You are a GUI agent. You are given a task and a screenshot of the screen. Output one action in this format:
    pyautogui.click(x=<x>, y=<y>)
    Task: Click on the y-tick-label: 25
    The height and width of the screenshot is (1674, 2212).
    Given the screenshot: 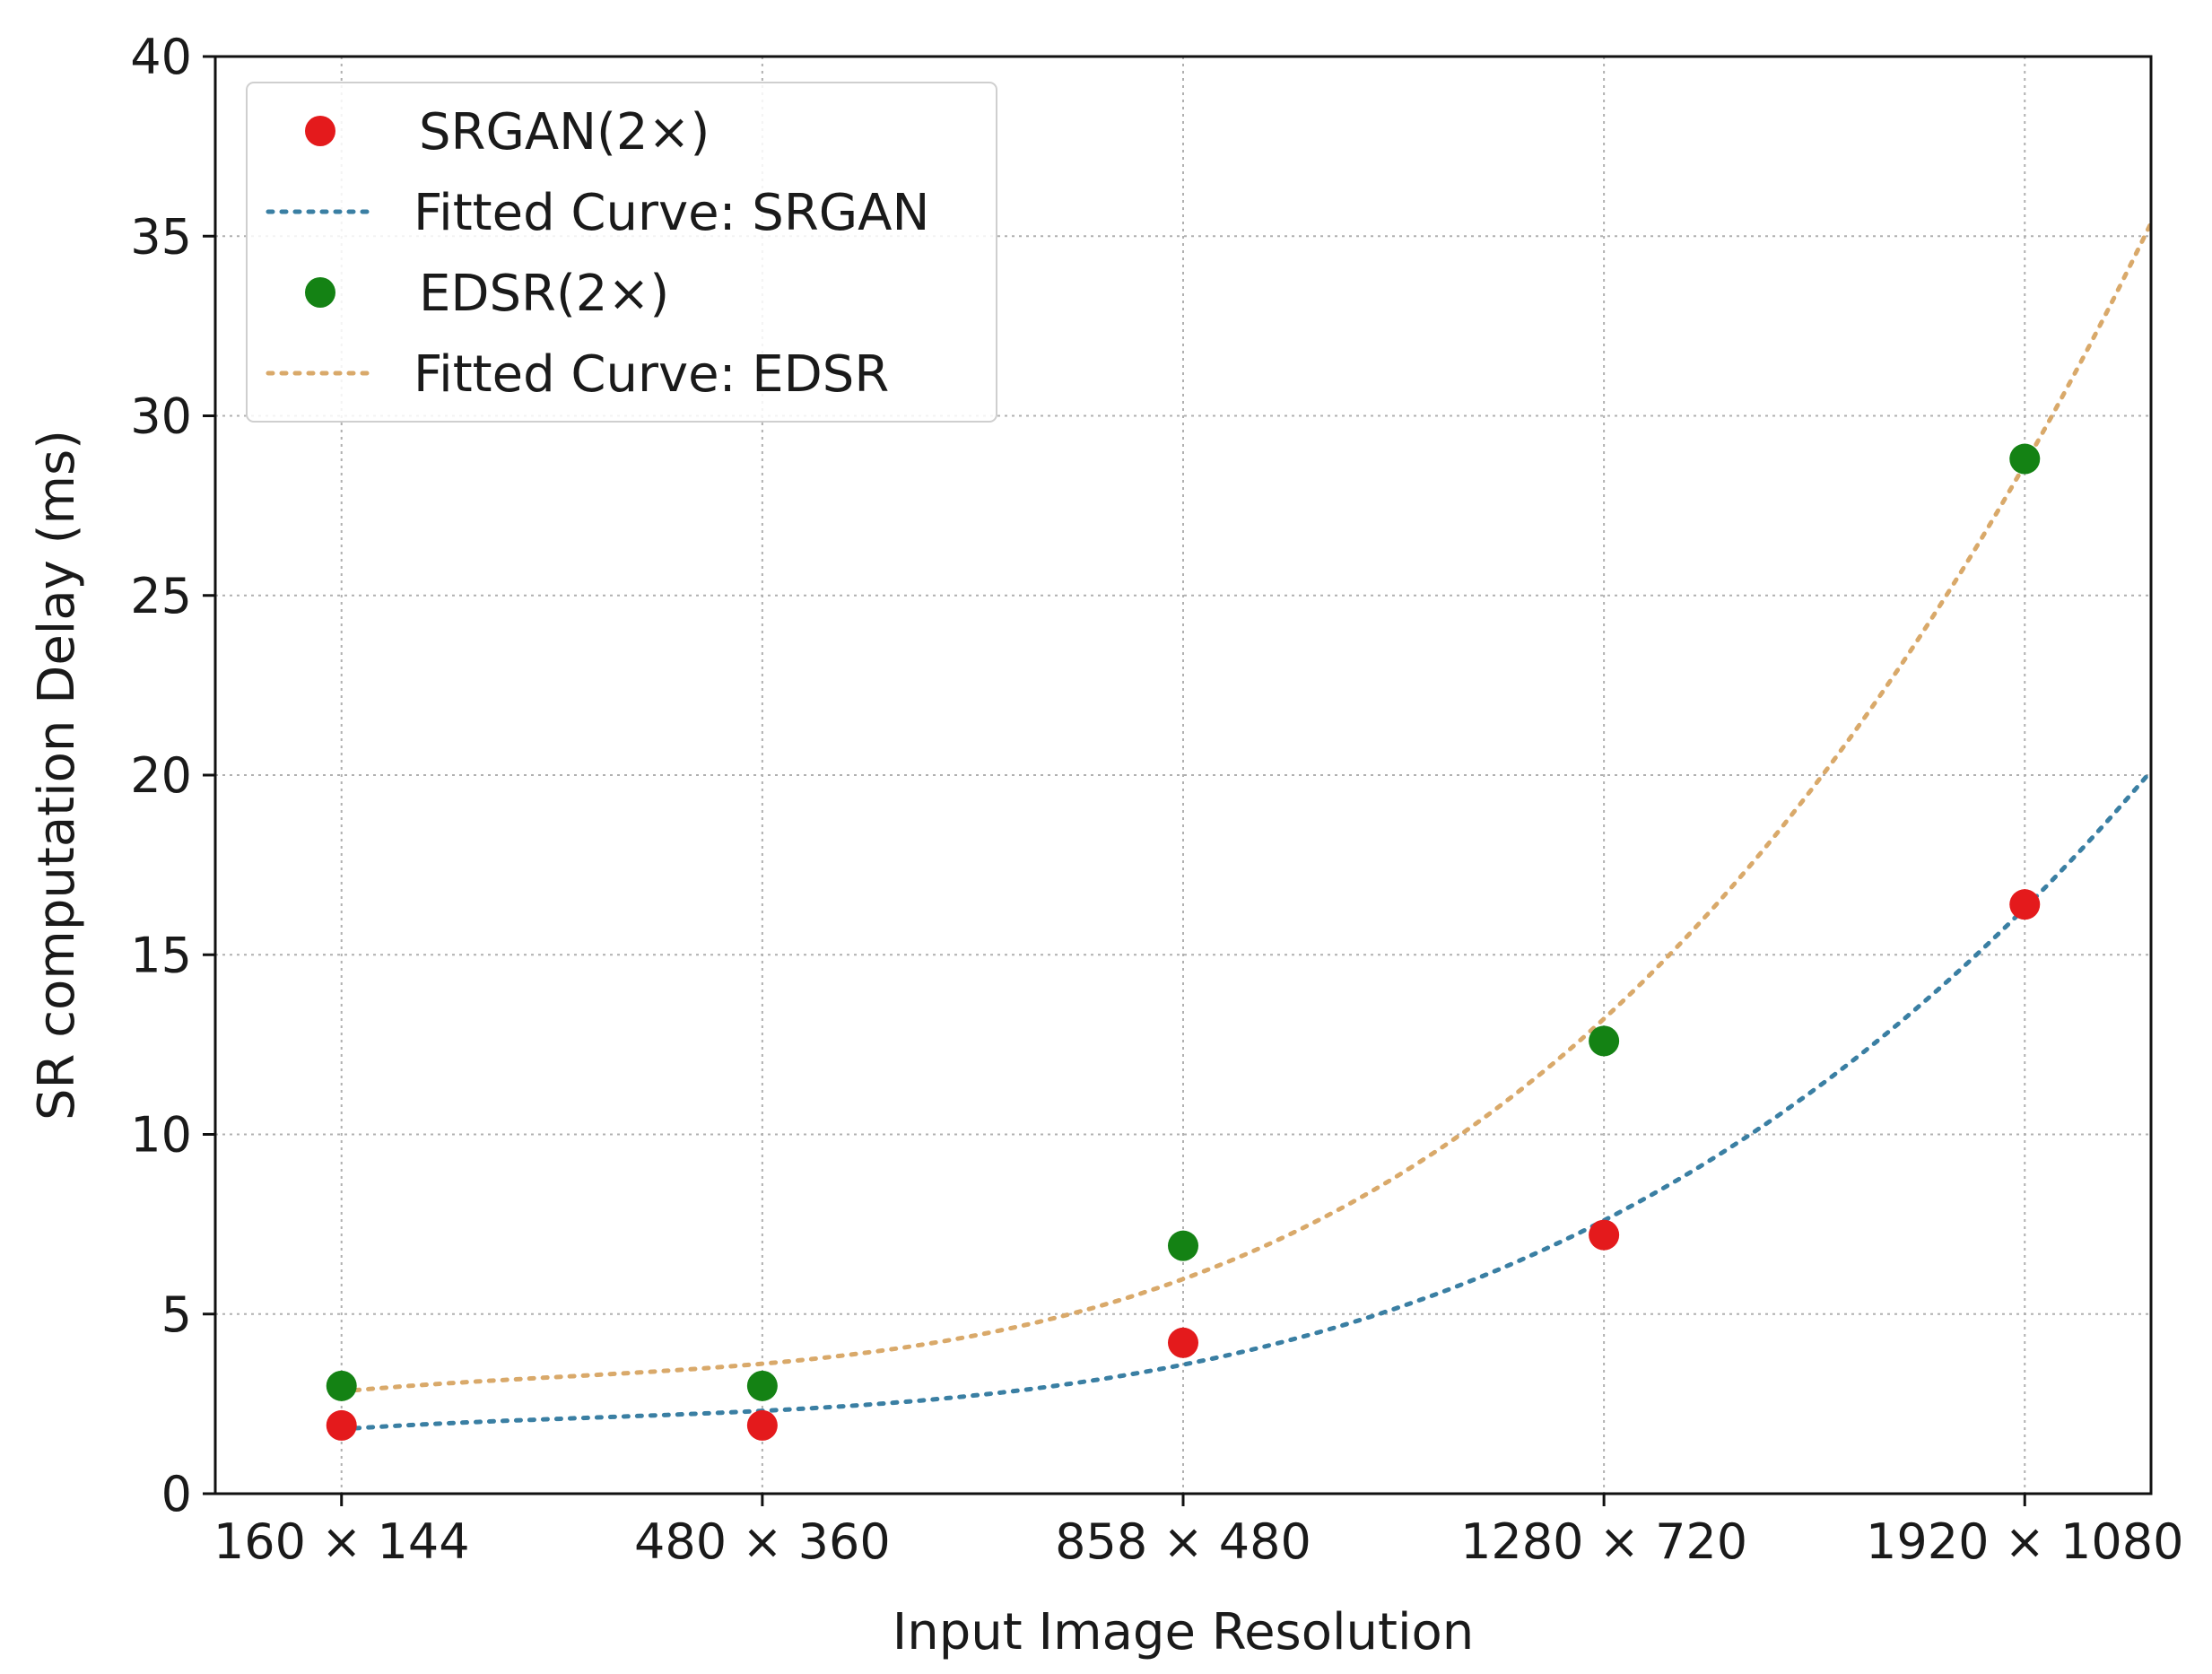 What is the action you would take?
    pyautogui.click(x=161, y=596)
    